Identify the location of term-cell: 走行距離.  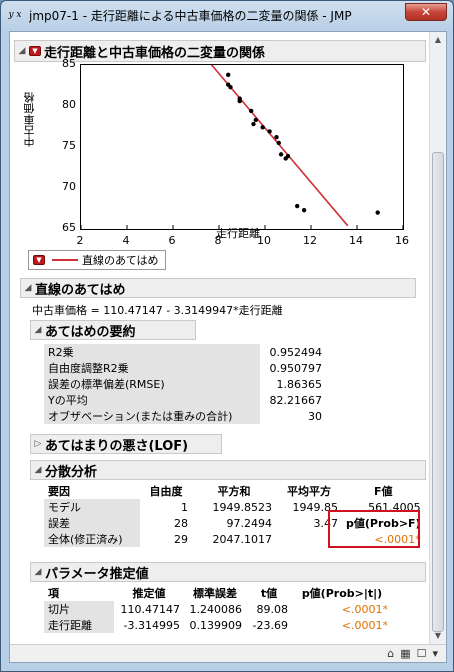
(79, 625).